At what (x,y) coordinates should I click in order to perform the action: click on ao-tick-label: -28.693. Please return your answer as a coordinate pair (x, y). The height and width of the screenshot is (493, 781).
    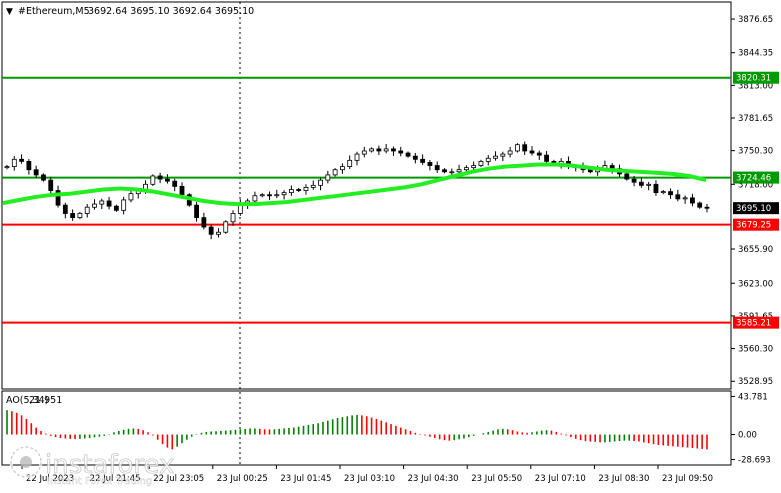
    Looking at the image, I should click on (754, 461).